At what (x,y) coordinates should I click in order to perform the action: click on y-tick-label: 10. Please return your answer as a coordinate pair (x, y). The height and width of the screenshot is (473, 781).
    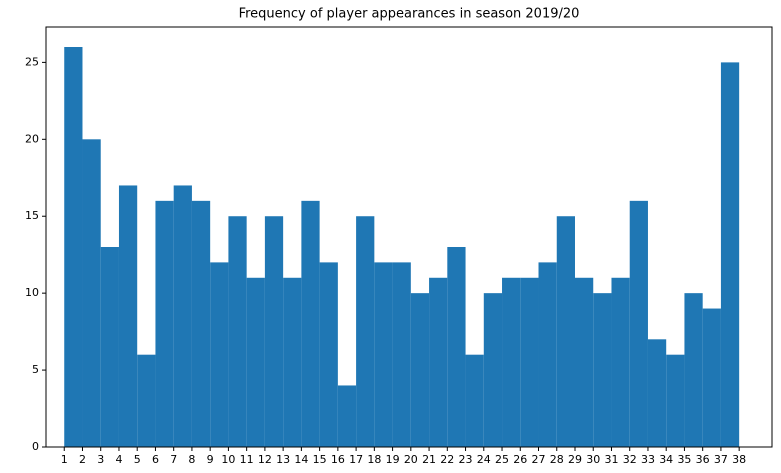
    Looking at the image, I should click on (32, 292).